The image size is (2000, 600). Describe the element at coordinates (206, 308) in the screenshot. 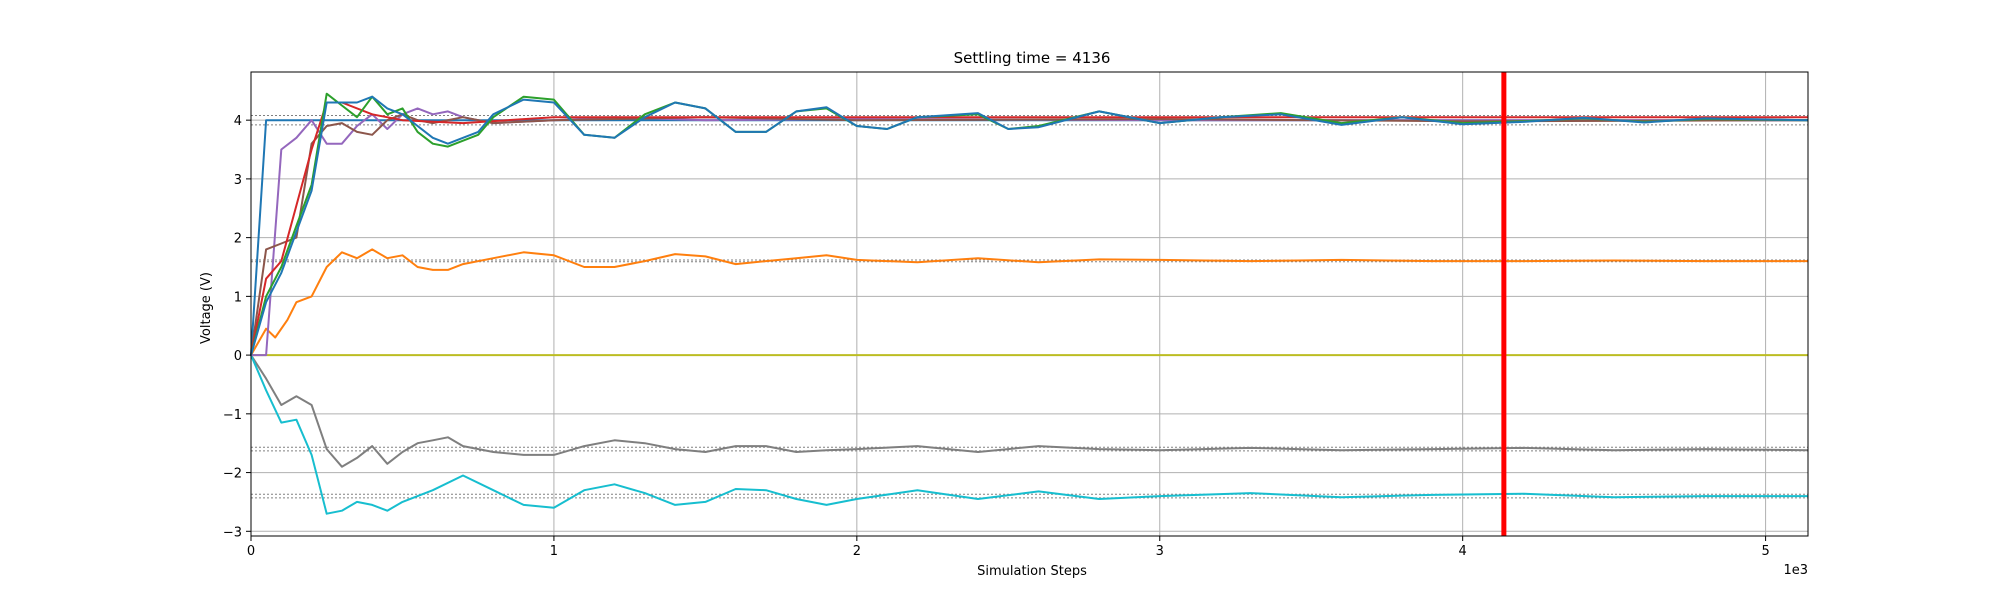

I see `y-axis-label: Voltage (V)` at that location.